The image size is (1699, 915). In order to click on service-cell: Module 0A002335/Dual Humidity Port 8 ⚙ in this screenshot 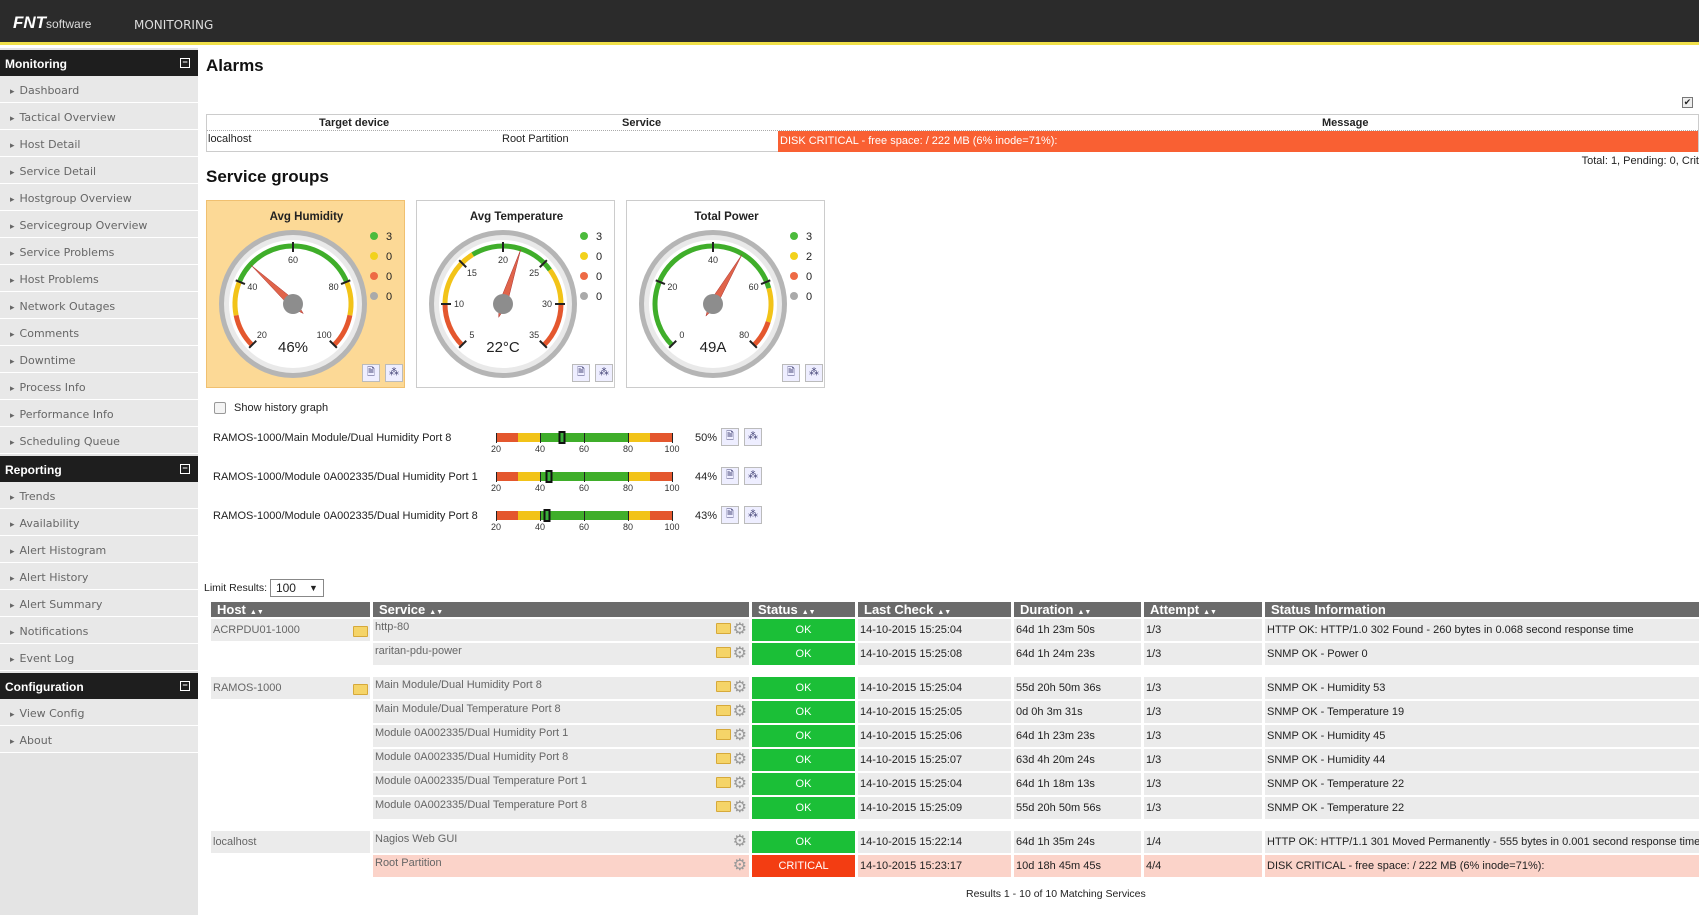, I will do `click(561, 760)`.